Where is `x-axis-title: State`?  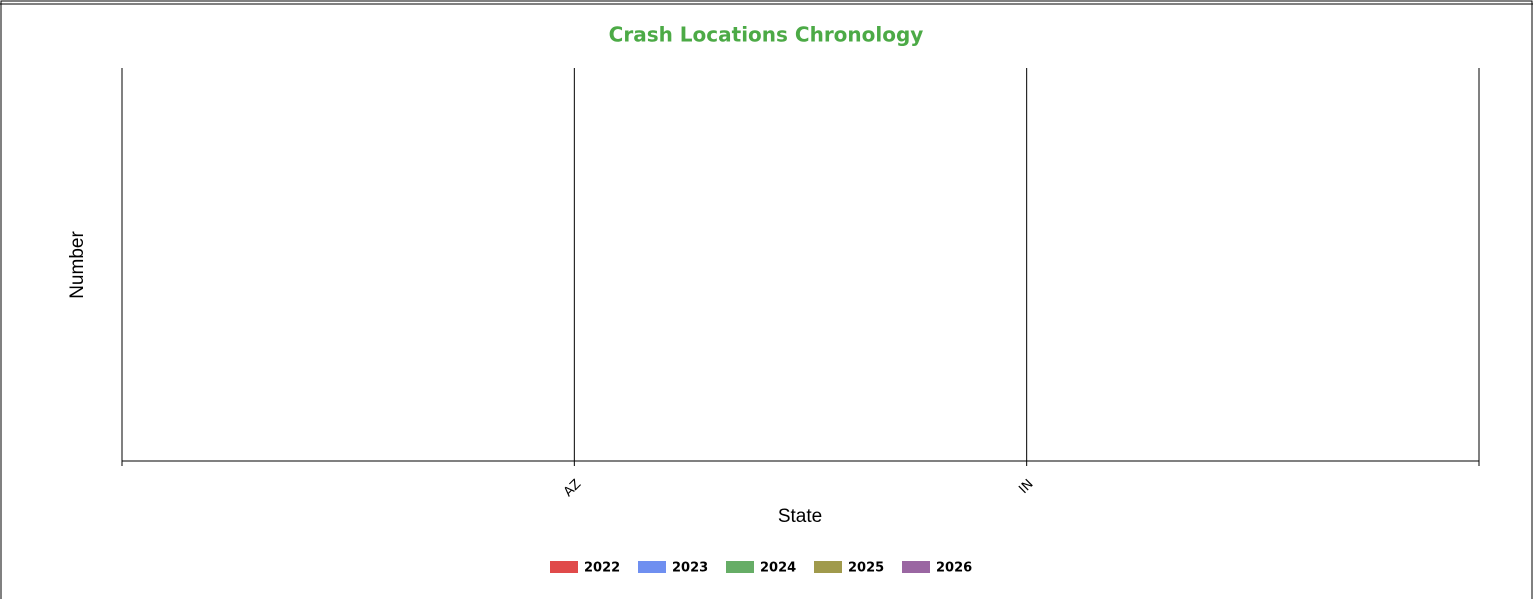
x-axis-title: State is located at coordinates (800, 516).